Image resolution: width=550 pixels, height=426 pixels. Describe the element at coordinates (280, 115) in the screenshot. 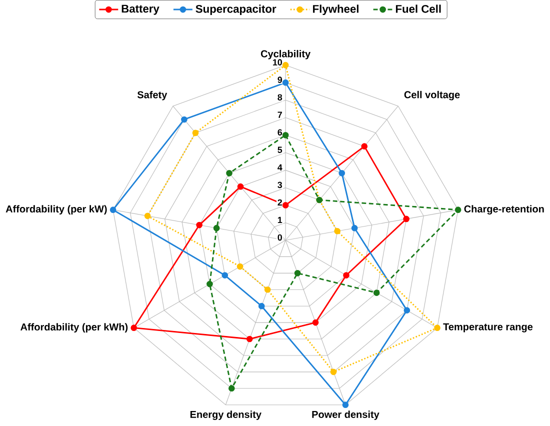

I see `y-tick-label: 7` at that location.